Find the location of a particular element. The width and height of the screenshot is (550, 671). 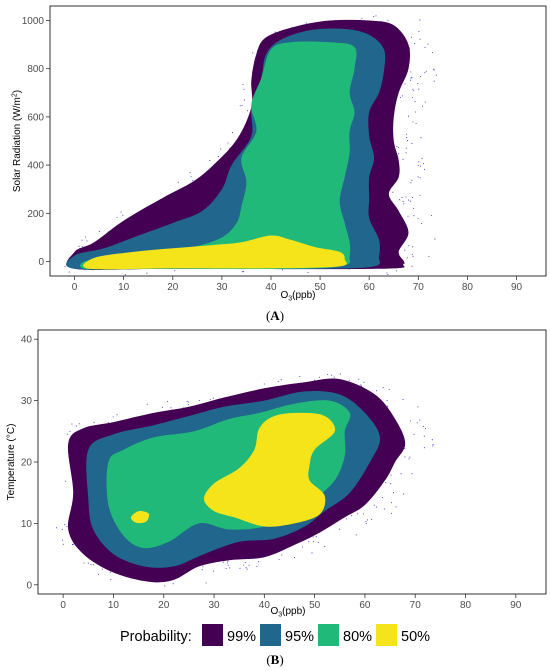

y-tick-label: 40 is located at coordinates (27, 340).